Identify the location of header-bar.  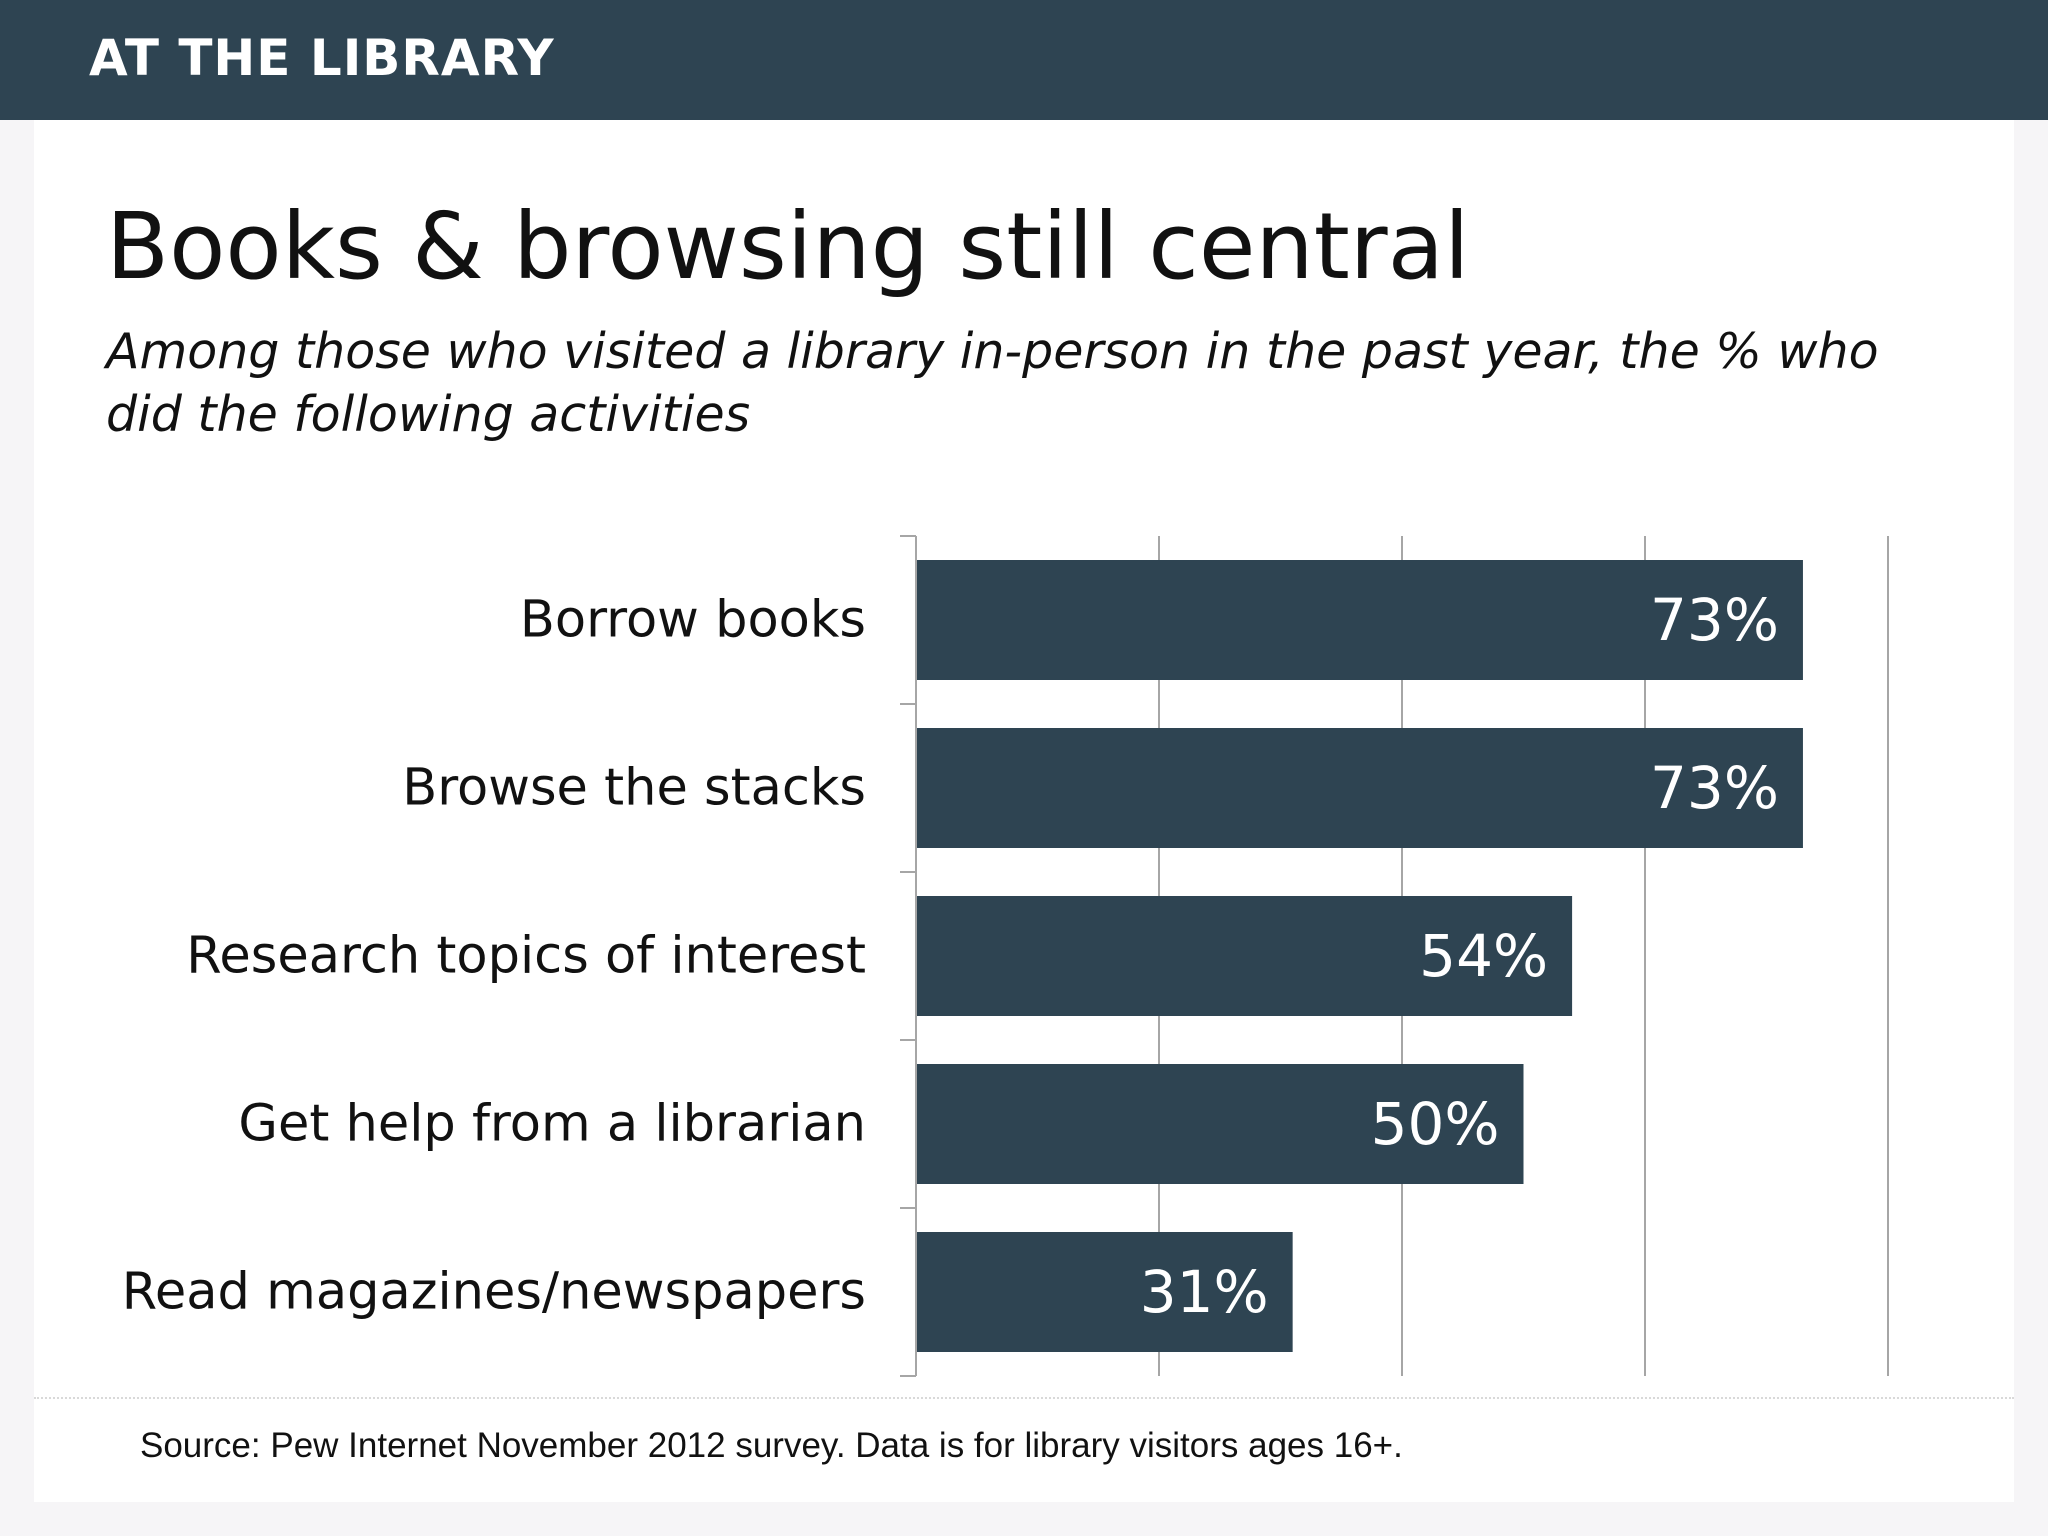
(1024, 60).